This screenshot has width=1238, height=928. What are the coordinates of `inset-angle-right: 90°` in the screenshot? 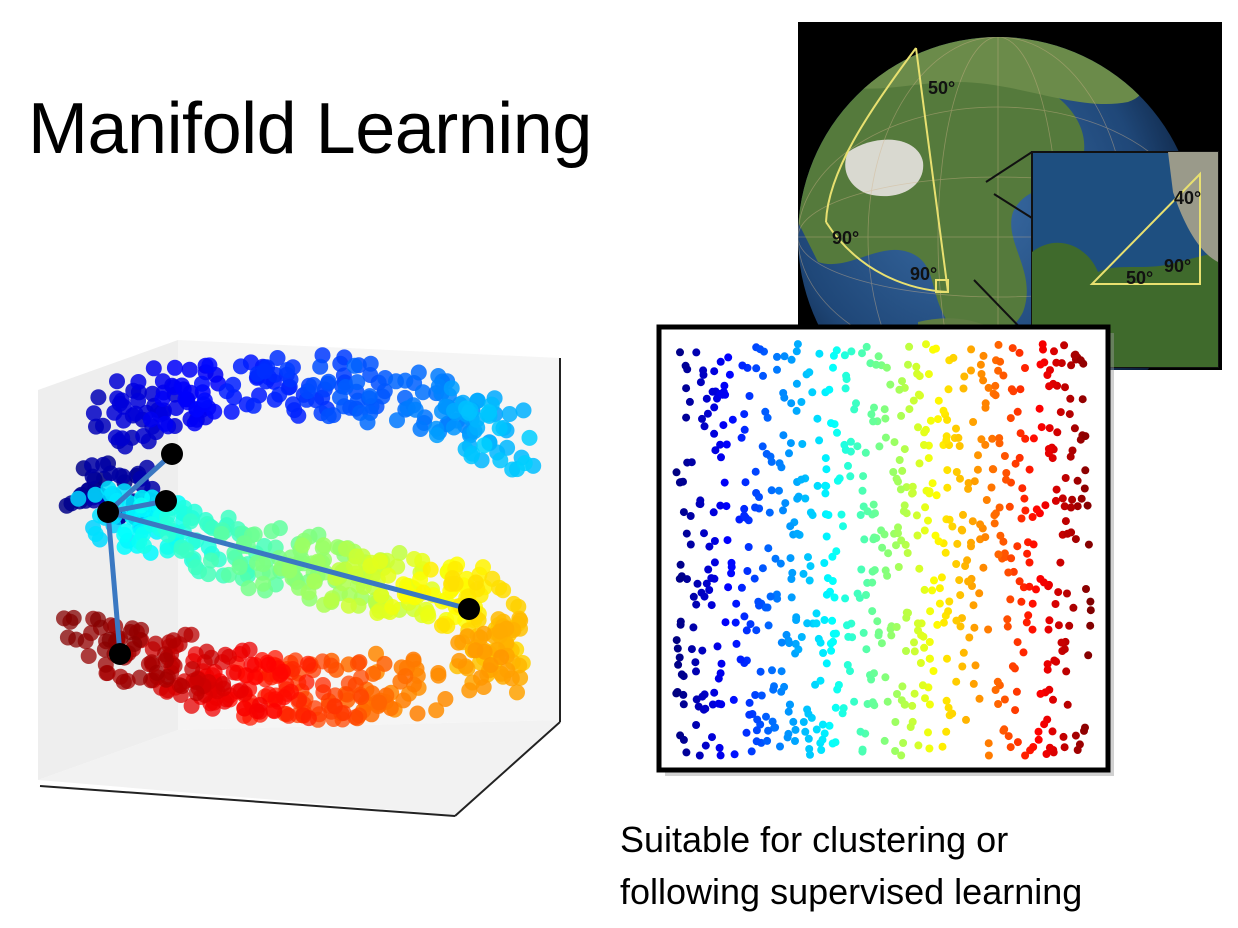 It's located at (1177, 266).